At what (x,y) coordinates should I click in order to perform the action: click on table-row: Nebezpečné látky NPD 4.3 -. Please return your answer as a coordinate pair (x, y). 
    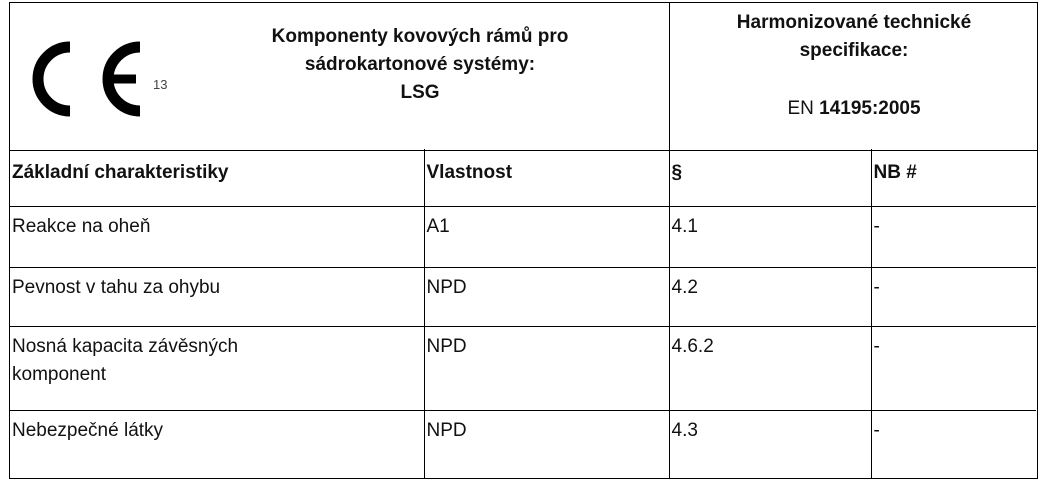
    Looking at the image, I should click on (523, 443).